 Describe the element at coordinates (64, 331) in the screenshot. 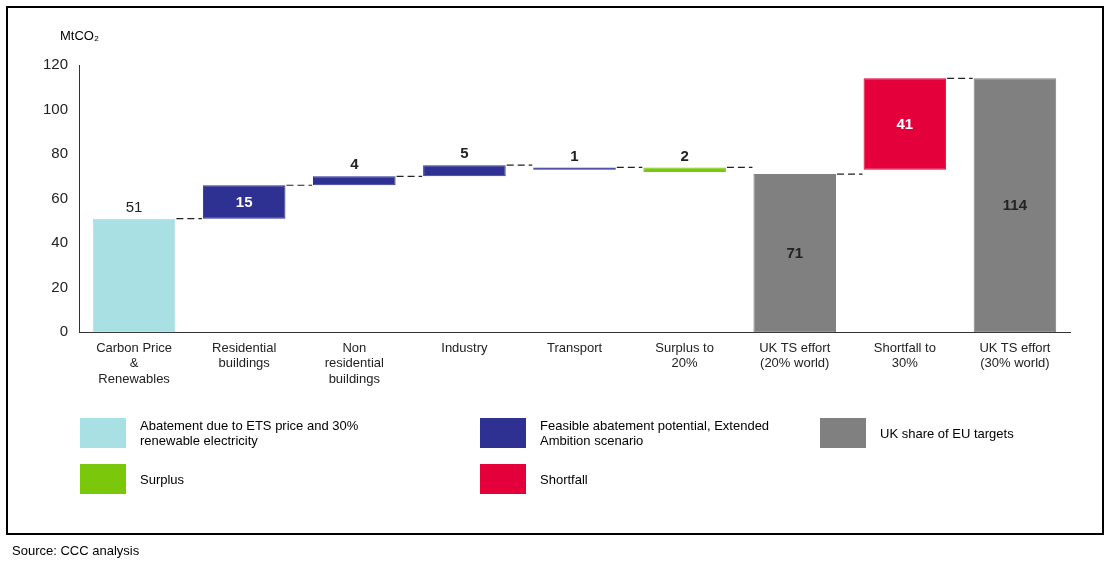

I see `y-tick-label: 0` at that location.